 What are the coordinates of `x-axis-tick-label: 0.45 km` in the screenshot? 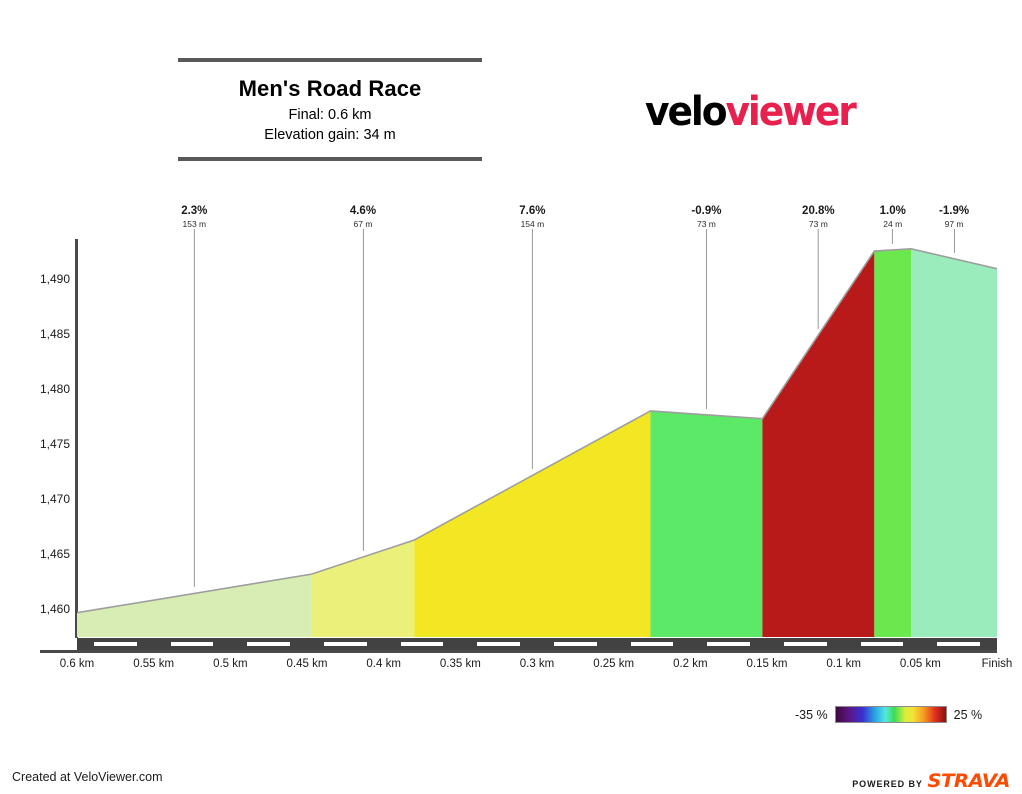 It's located at (307, 664).